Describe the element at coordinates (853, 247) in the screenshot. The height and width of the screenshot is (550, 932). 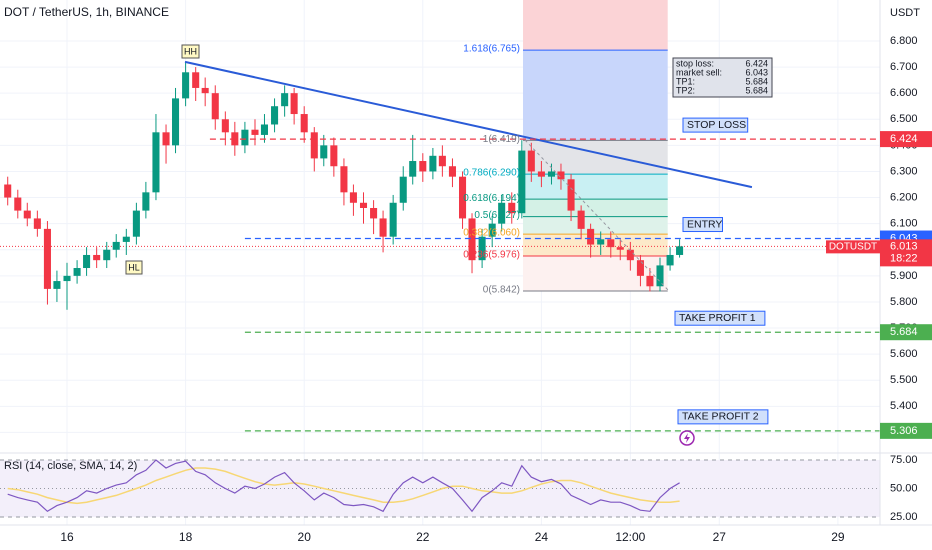
I see `symbol-box` at that location.